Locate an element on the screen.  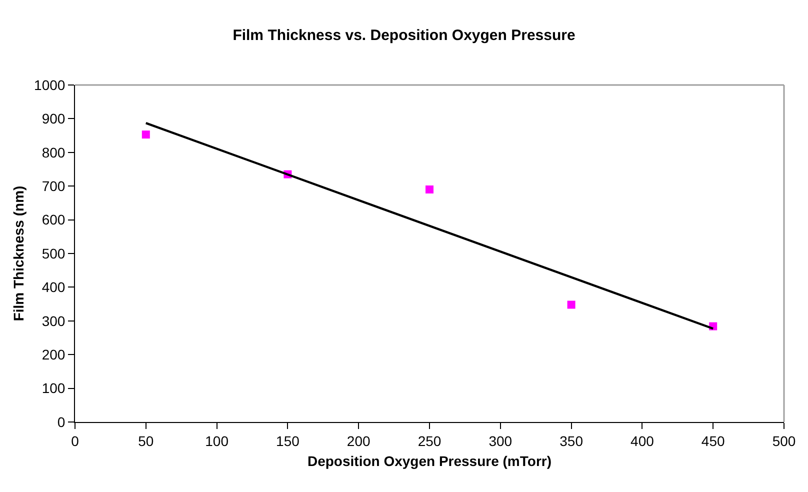
y-tick-label: 400 is located at coordinates (54, 287).